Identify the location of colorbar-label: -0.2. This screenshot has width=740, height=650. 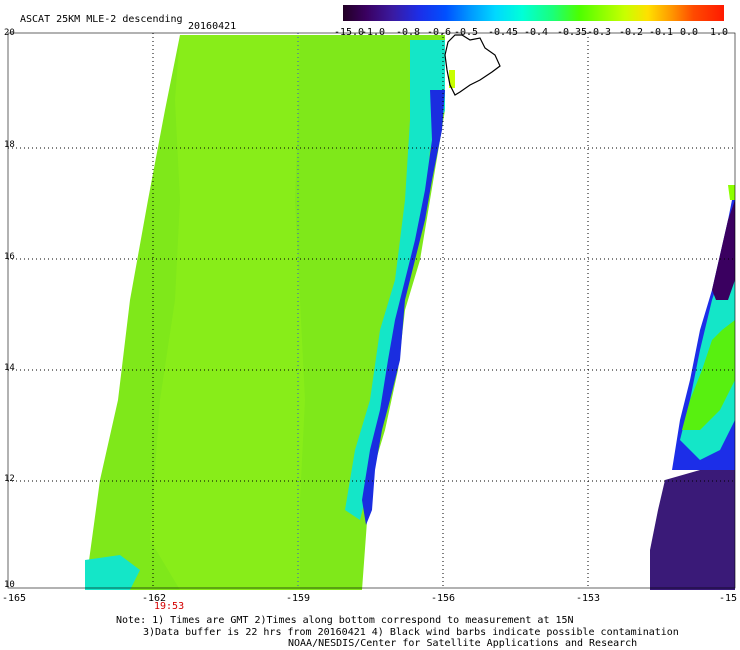
(631, 32).